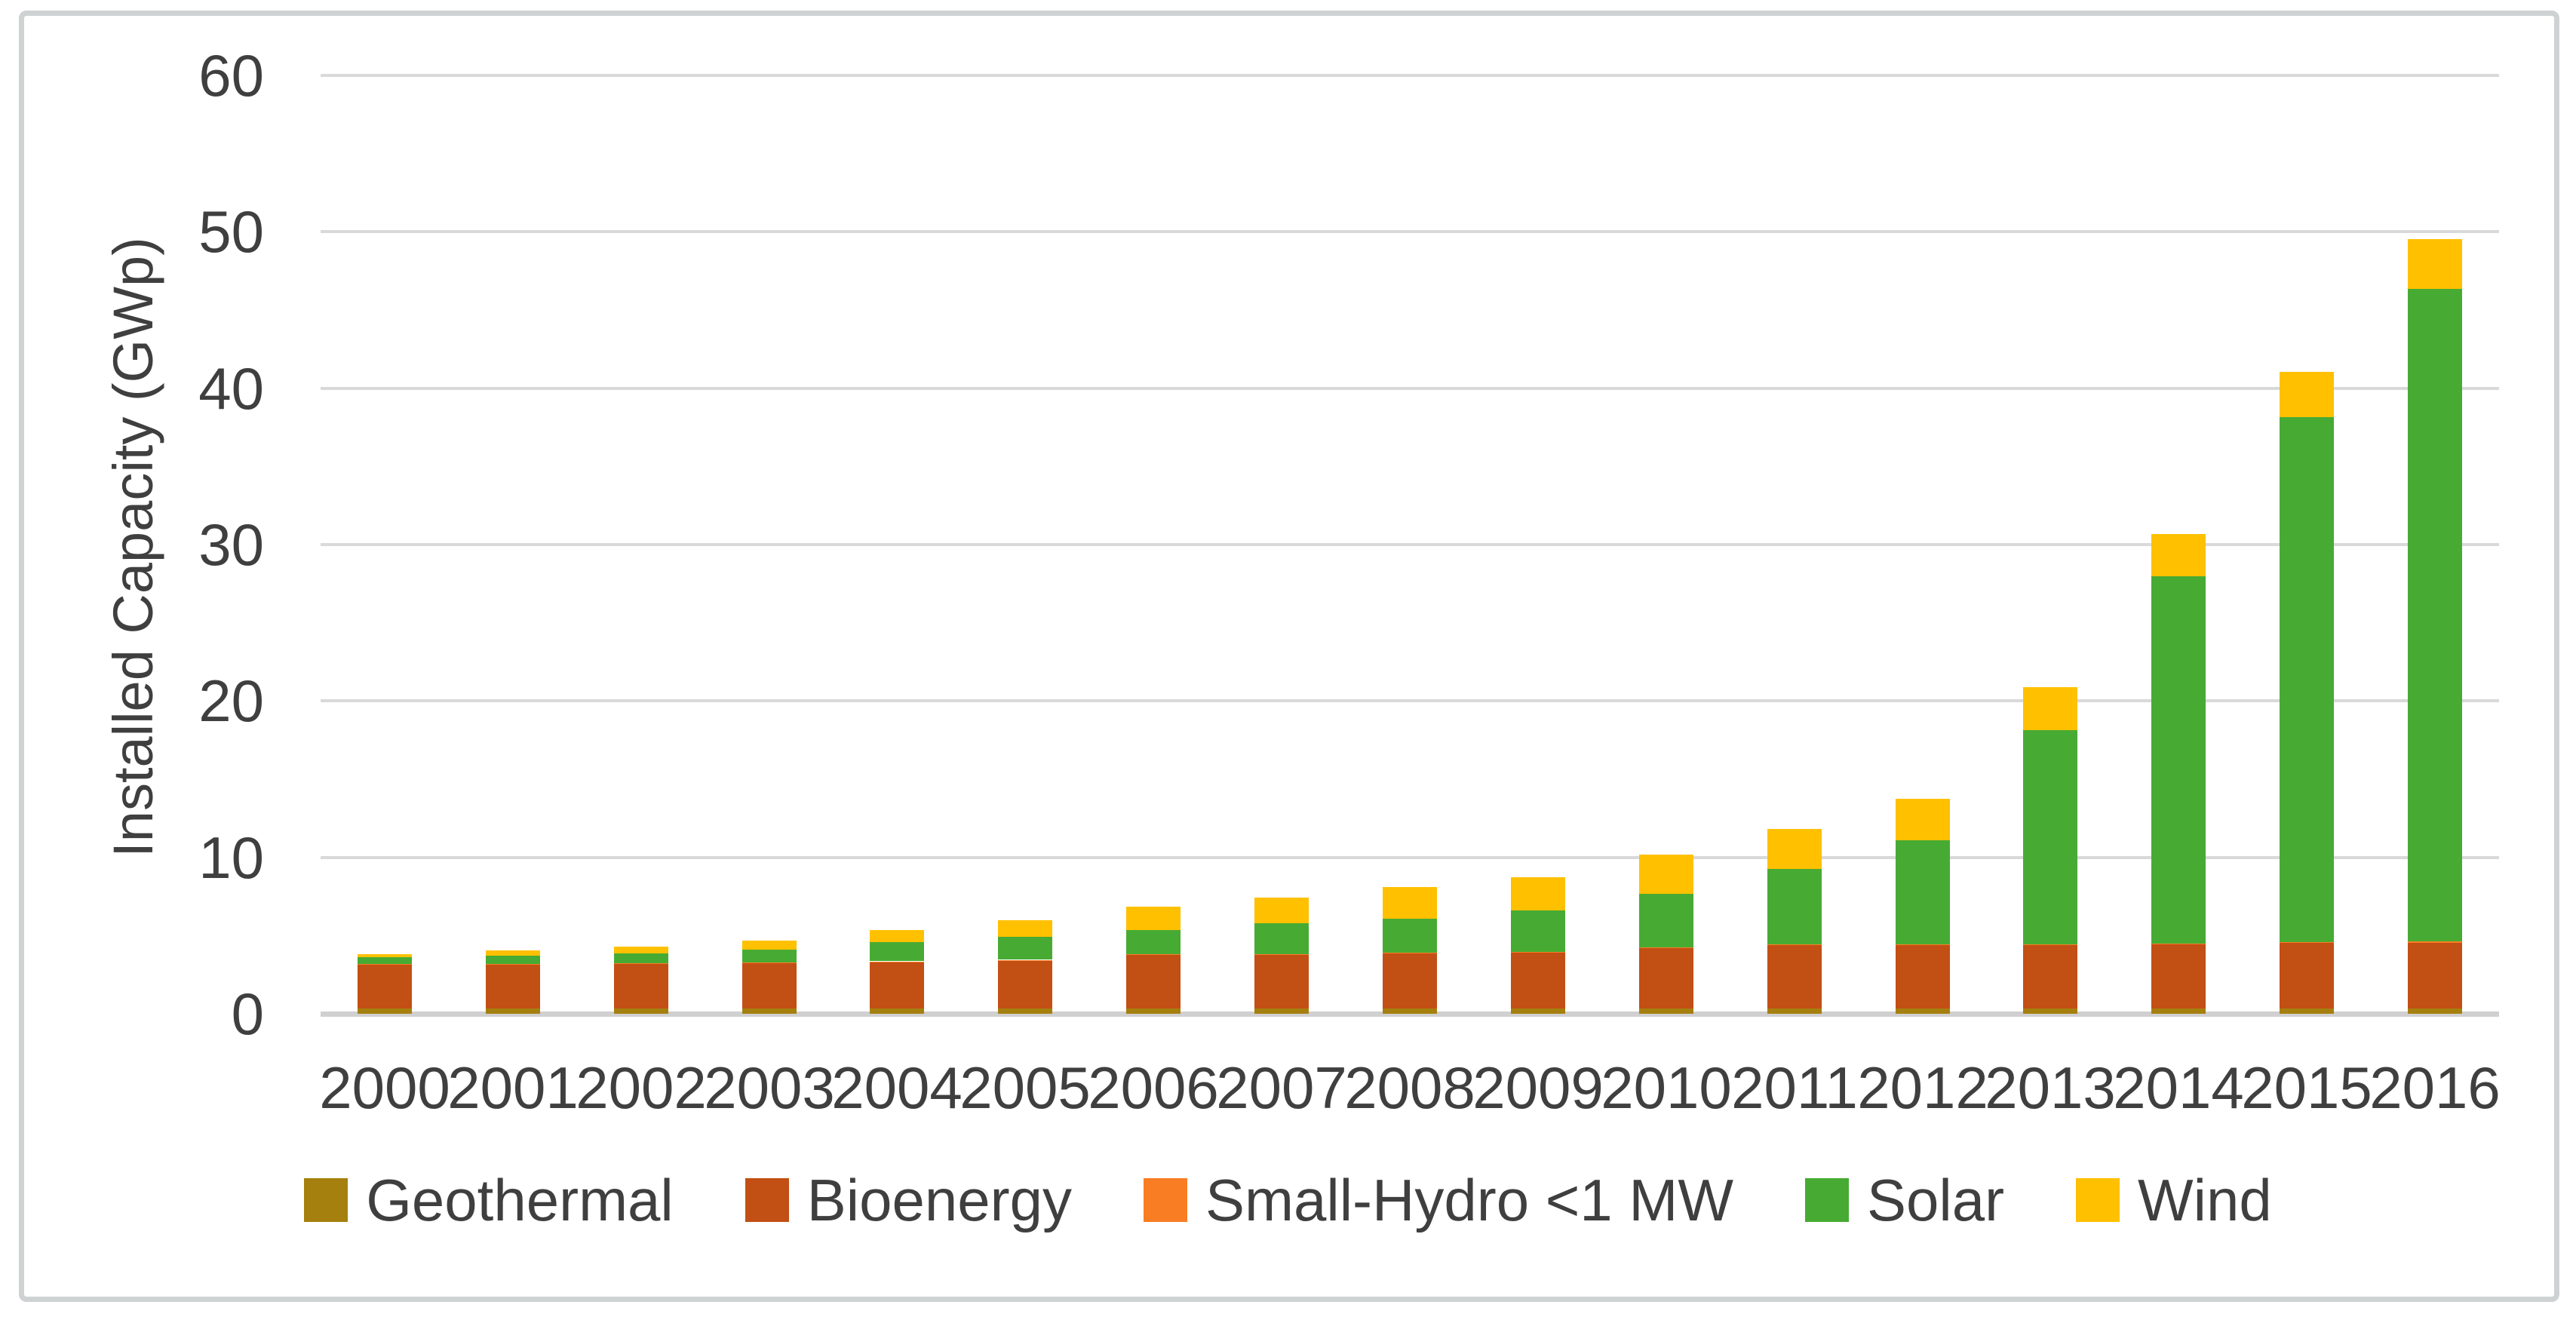 The height and width of the screenshot is (1320, 2576). What do you see at coordinates (1666, 1011) in the screenshot?
I see `bar-segment-geothermal-2010` at bounding box center [1666, 1011].